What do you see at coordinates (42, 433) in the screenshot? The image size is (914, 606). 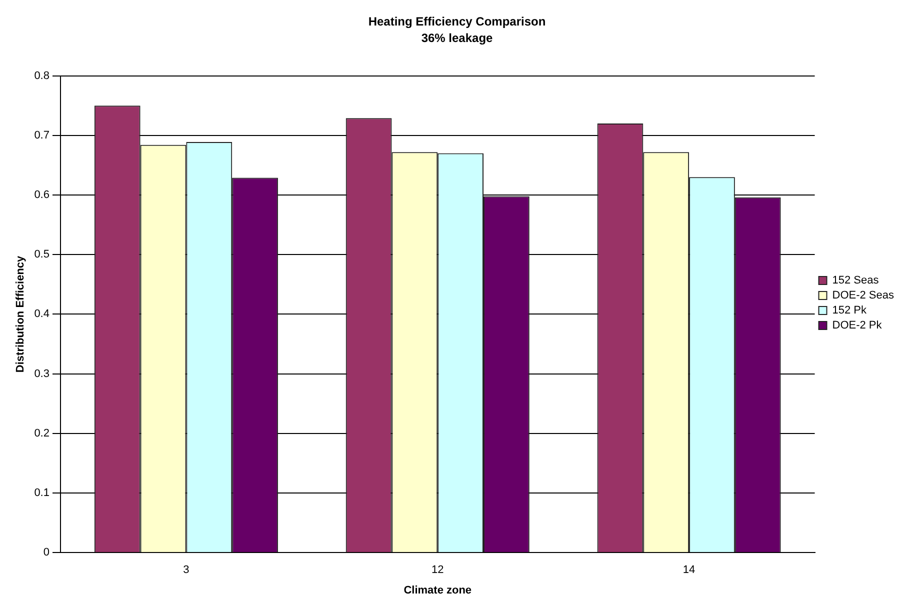 I see `y-tick-label: 0.2` at bounding box center [42, 433].